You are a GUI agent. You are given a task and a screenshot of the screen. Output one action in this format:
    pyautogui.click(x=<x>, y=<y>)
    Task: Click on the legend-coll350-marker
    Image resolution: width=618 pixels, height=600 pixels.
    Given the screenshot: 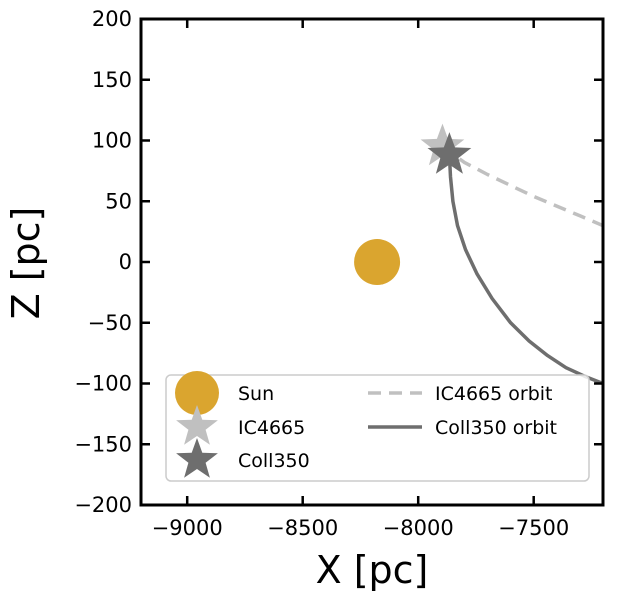 What is the action you would take?
    pyautogui.click(x=197, y=458)
    